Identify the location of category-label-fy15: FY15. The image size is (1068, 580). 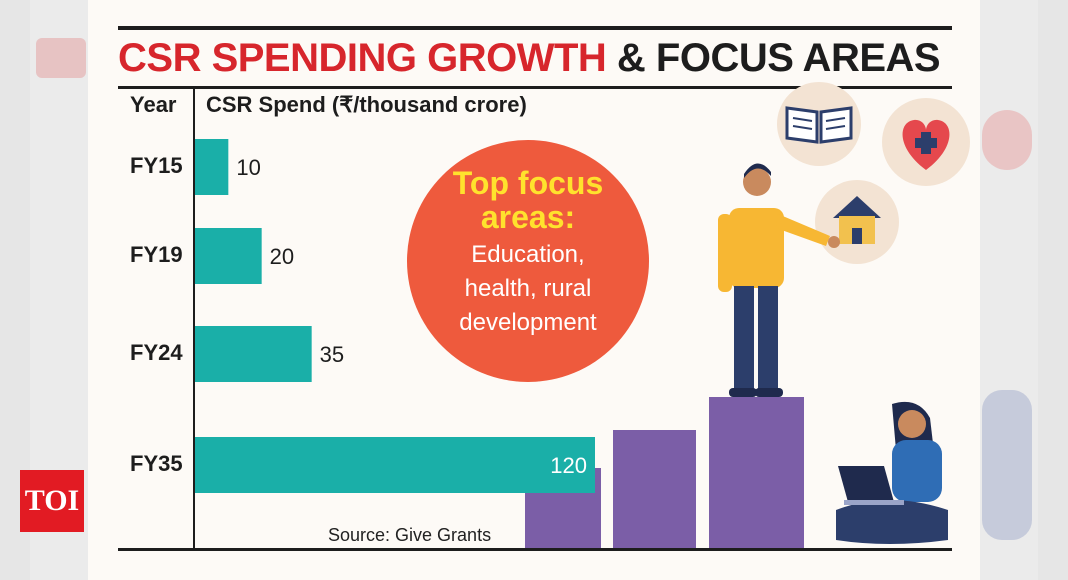
(156, 165).